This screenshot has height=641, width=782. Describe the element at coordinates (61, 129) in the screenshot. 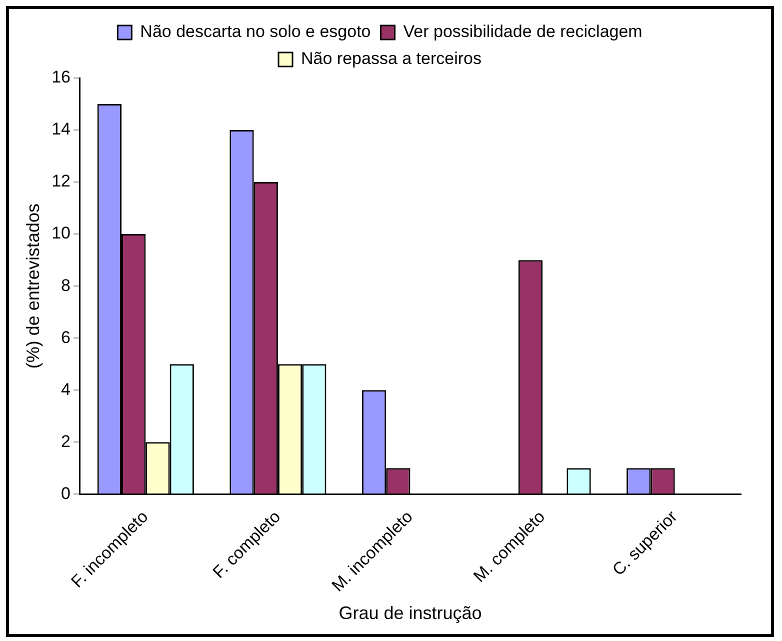

I see `y-tick-label: 14` at that location.